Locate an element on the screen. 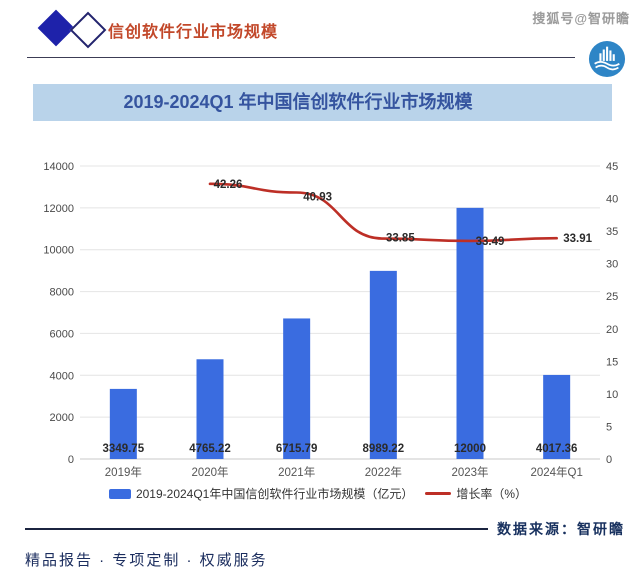  legend-line-label: 增长率（%） is located at coordinates (492, 494).